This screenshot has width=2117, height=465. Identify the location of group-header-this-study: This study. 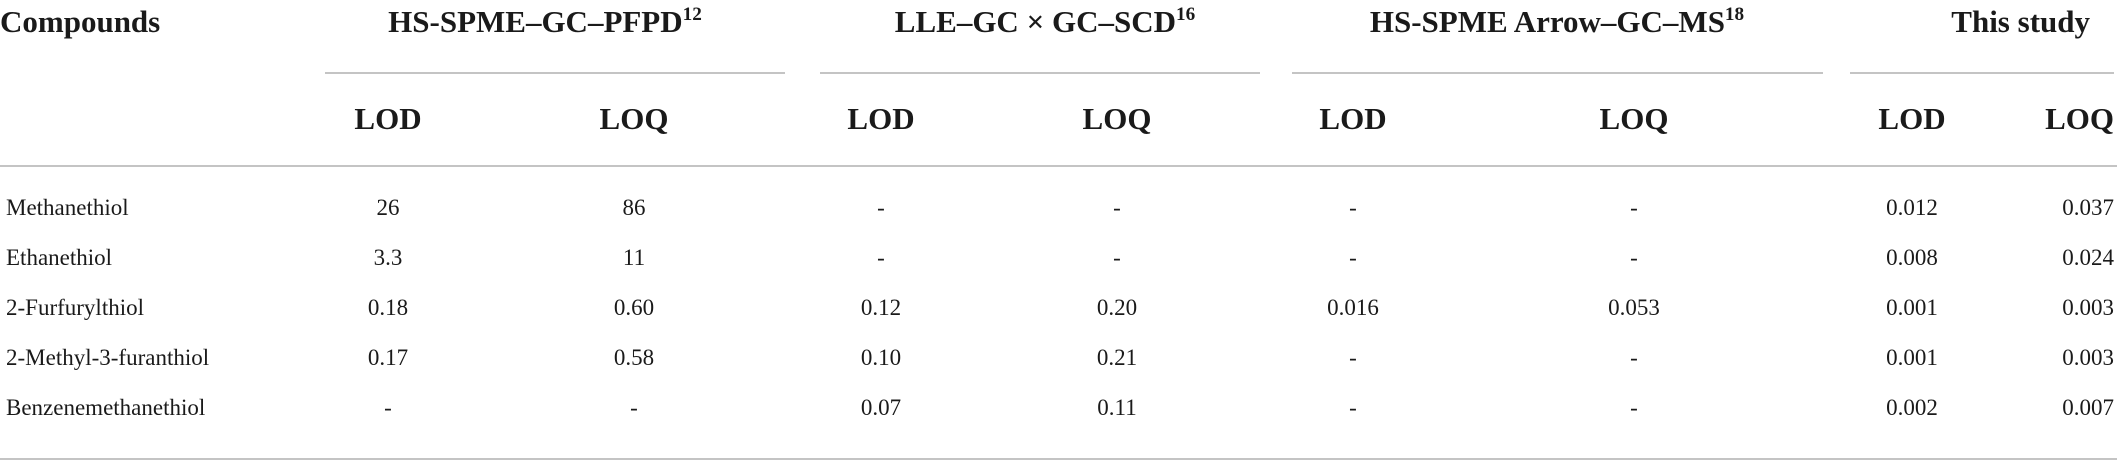
(2020, 21).